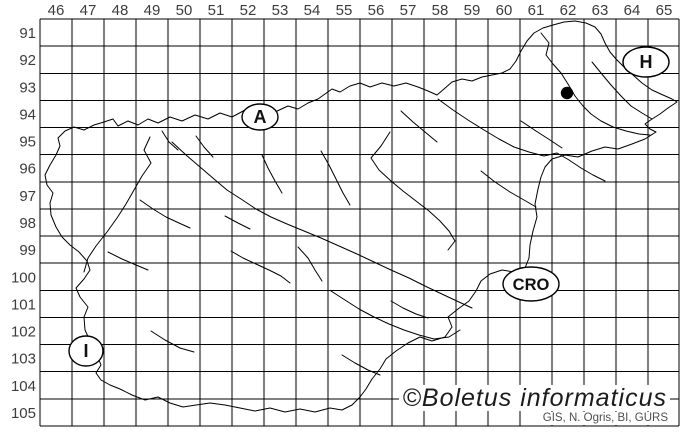 This screenshot has width=680, height=436. What do you see at coordinates (23, 359) in the screenshot?
I see `grid-row-label: 103` at bounding box center [23, 359].